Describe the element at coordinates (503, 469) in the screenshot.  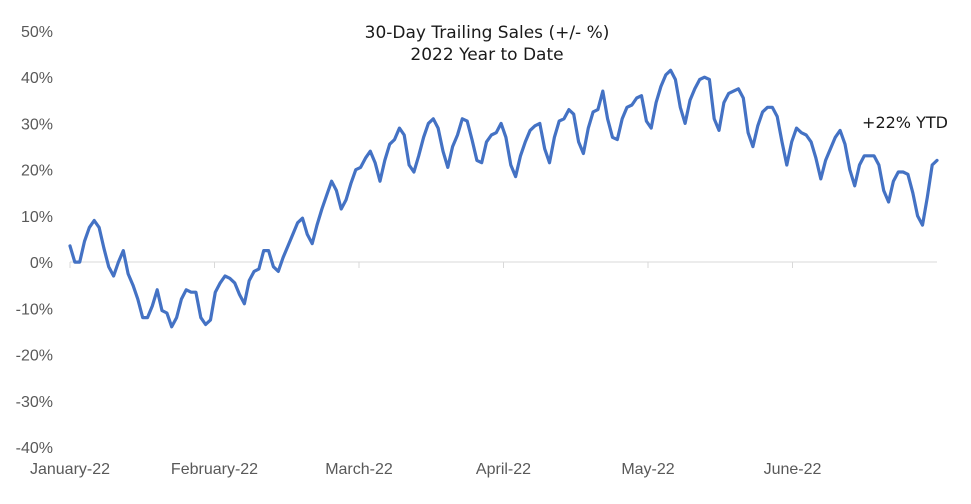
I see `x-tick-label: April-22` at that location.